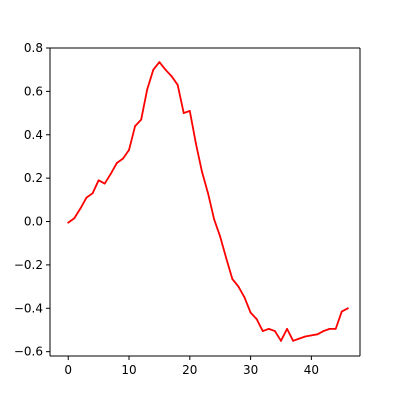  Describe the element at coordinates (33, 48) in the screenshot. I see `y-tick-label: 0.8` at that location.